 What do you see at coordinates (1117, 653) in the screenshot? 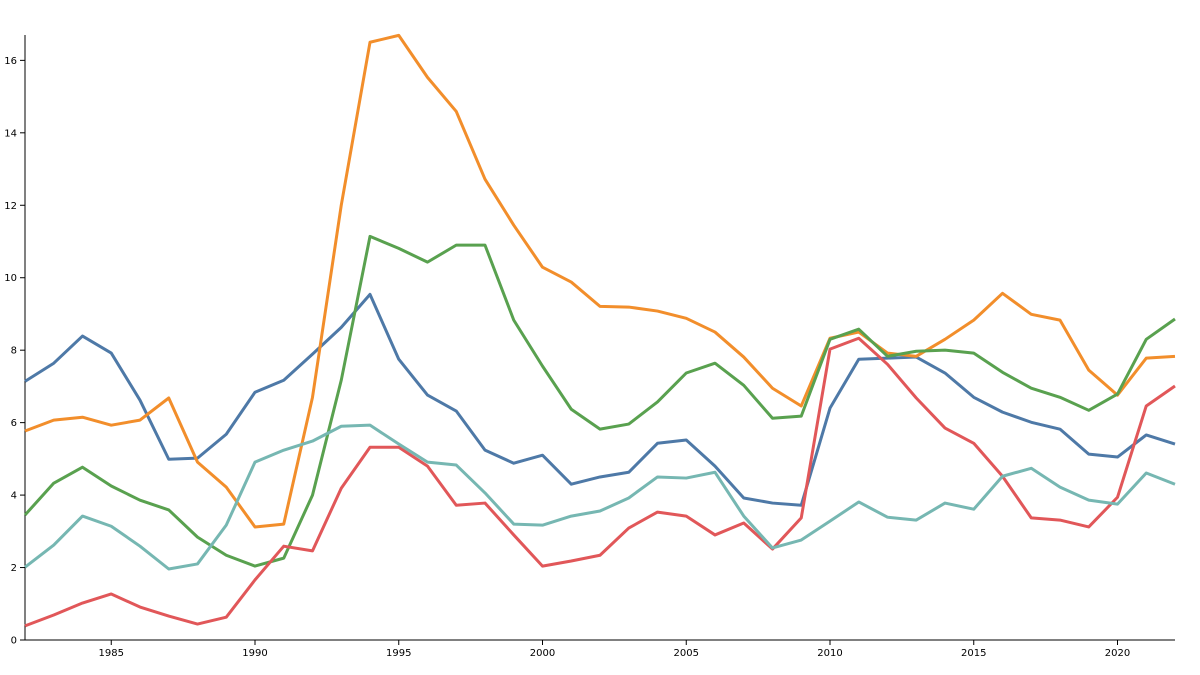
I see `x-tick-label: 2020` at bounding box center [1117, 653].